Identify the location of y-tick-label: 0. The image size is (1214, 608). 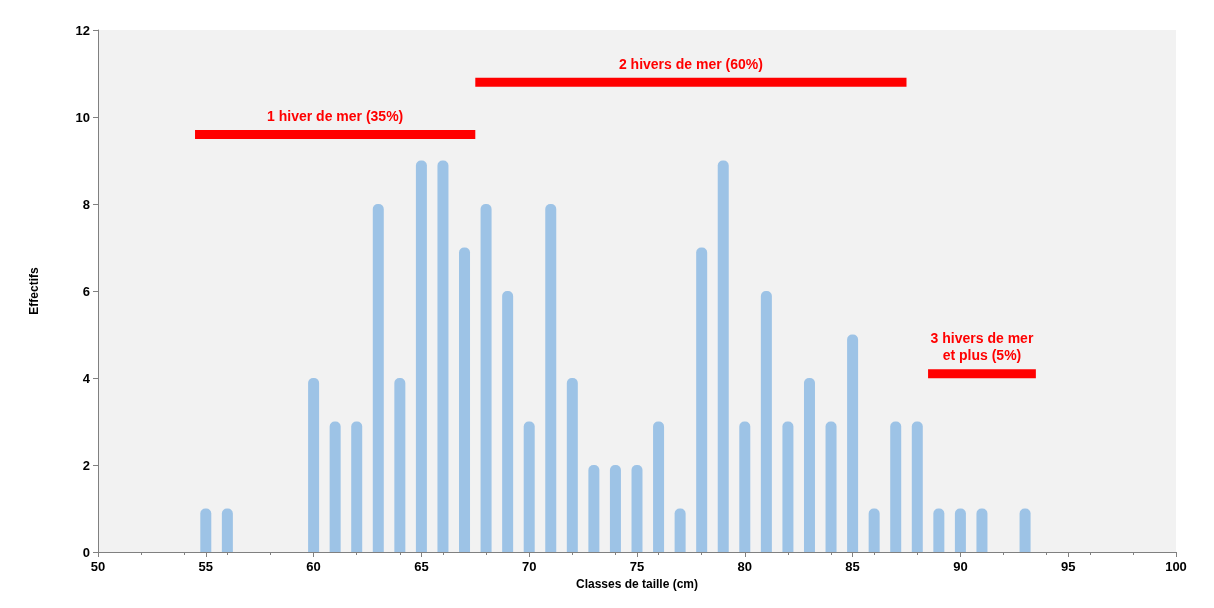
(86, 552).